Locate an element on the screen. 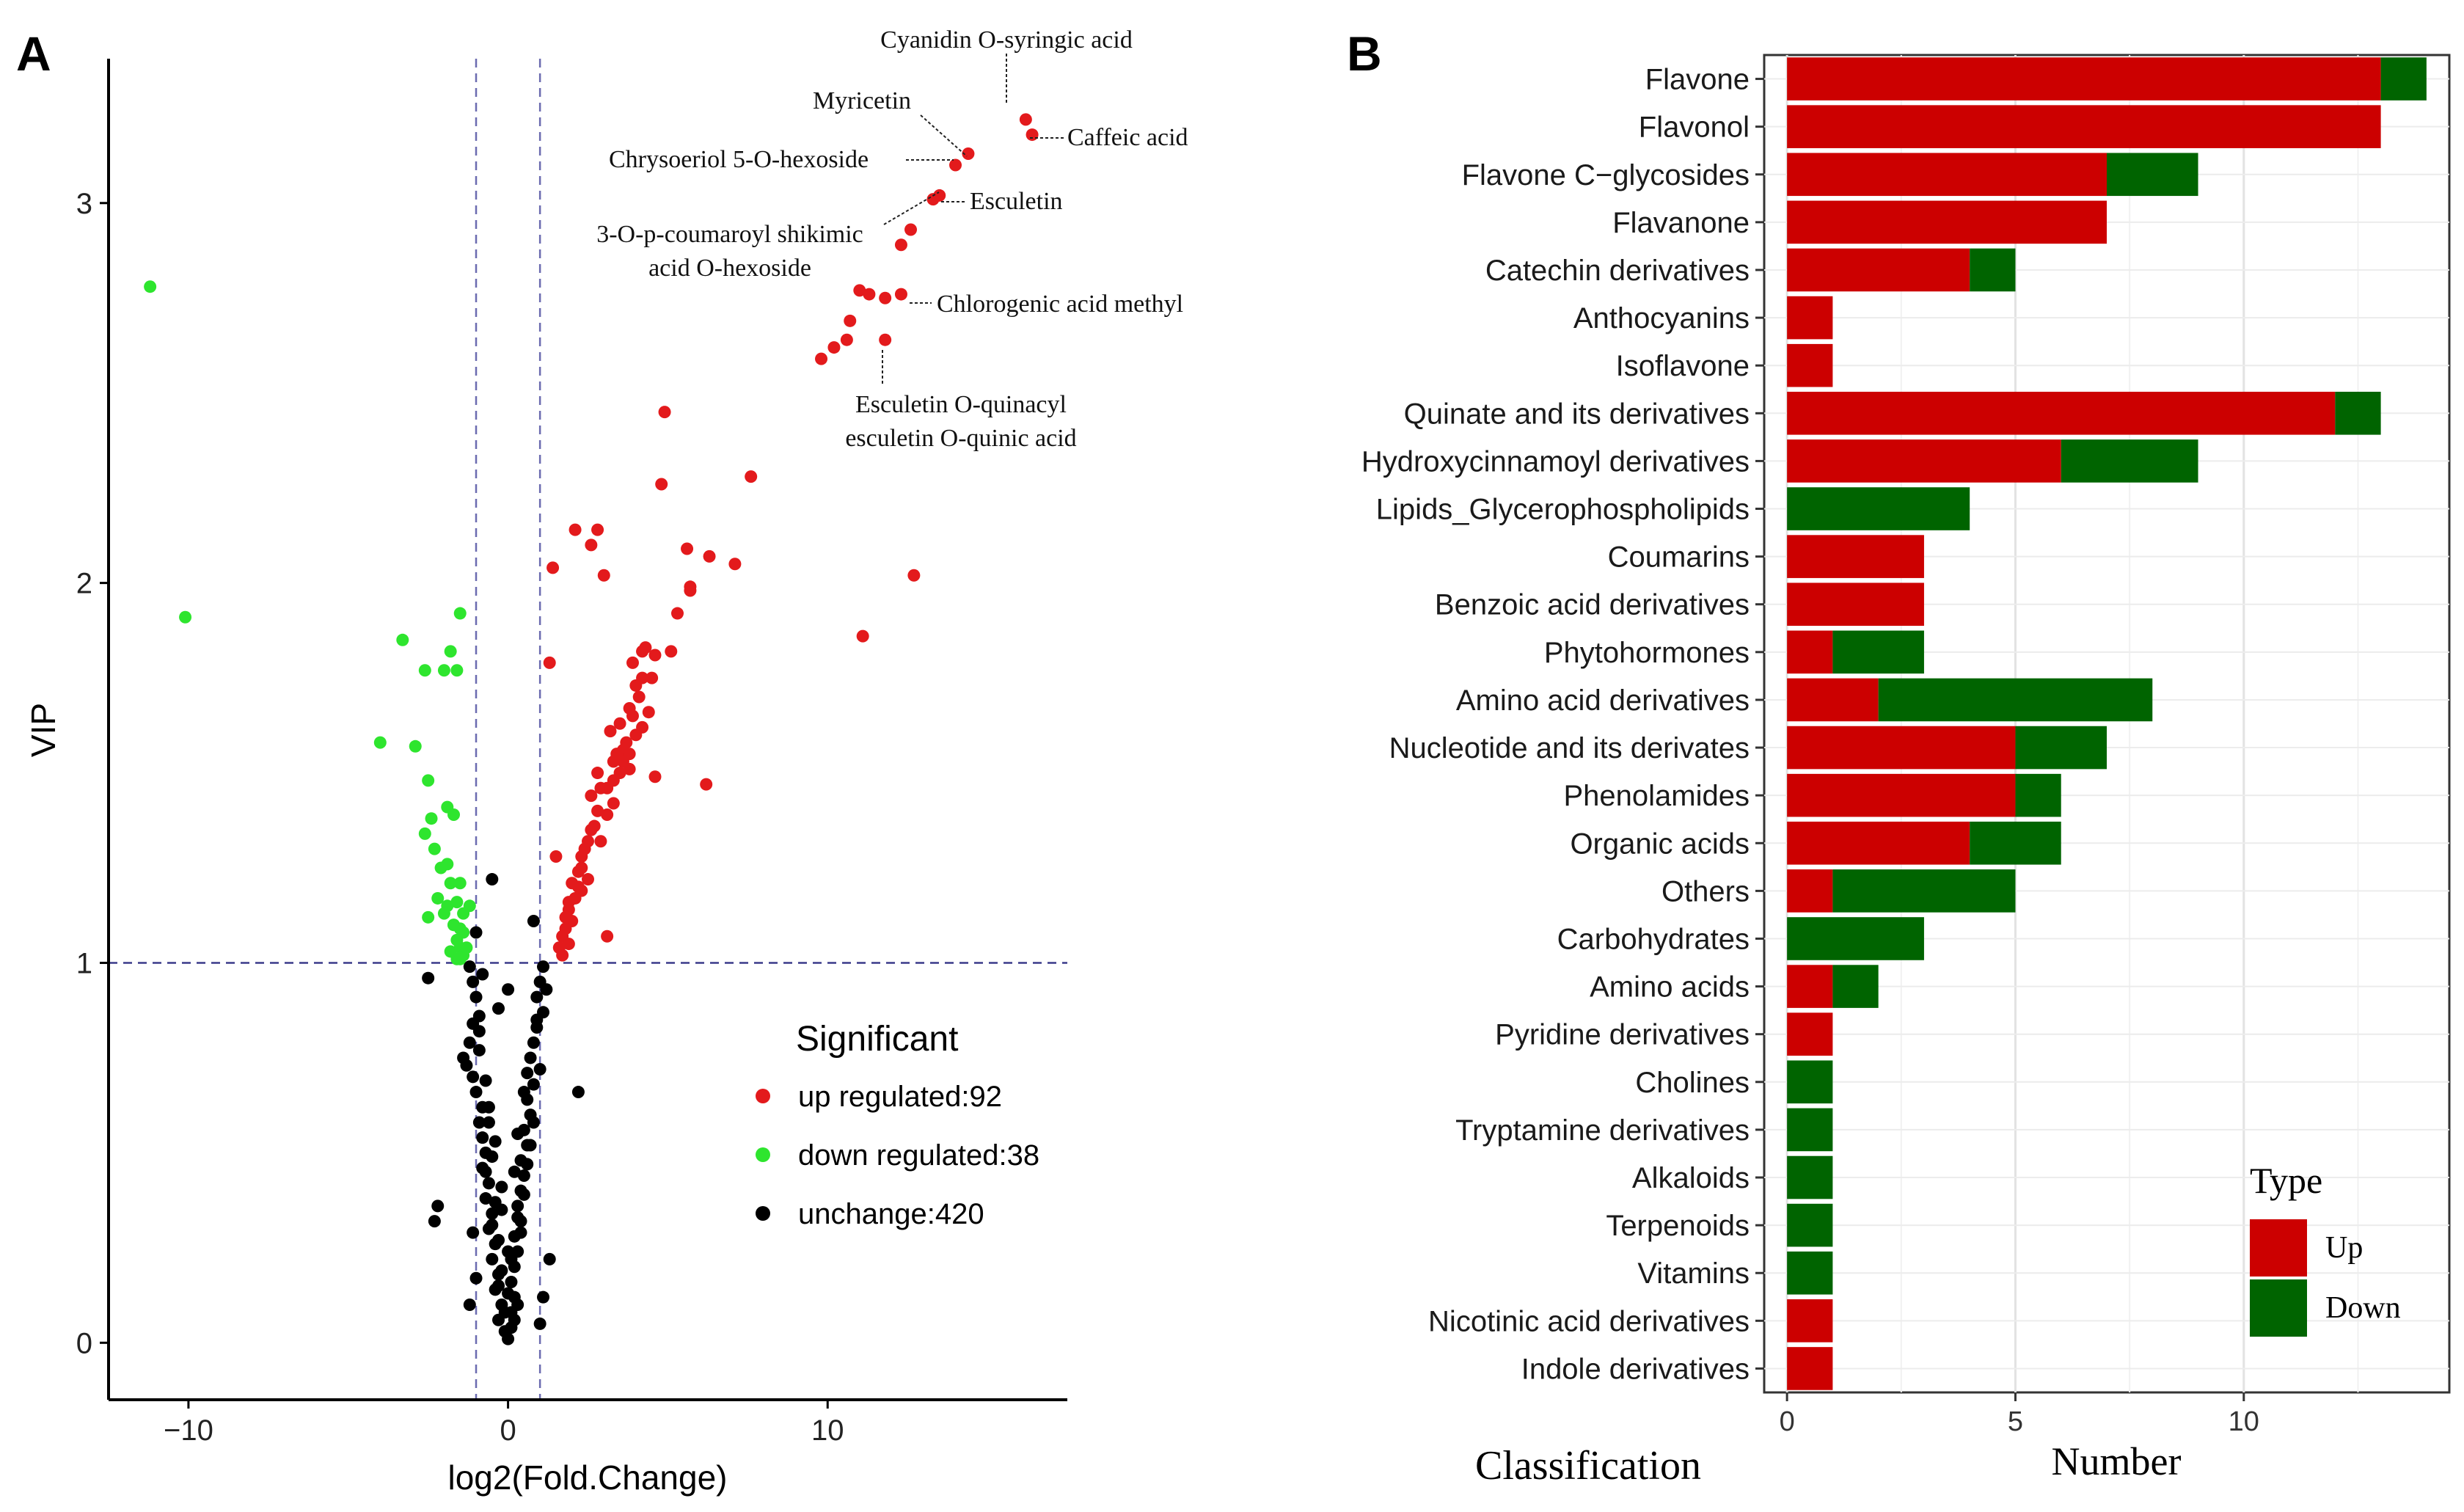 Image resolution: width=2464 pixels, height=1512 pixels. category-label: Flavonol is located at coordinates (1694, 128).